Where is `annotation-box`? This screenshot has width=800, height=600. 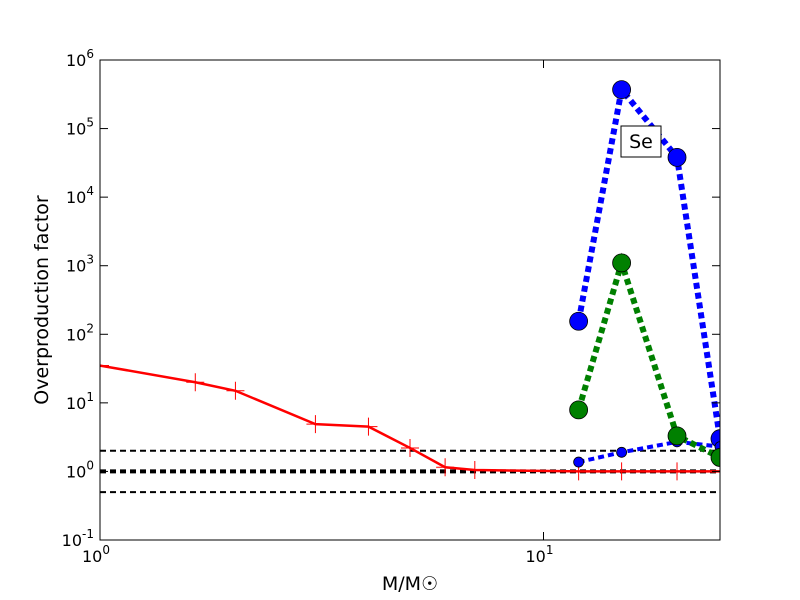 annotation-box is located at coordinates (641, 141).